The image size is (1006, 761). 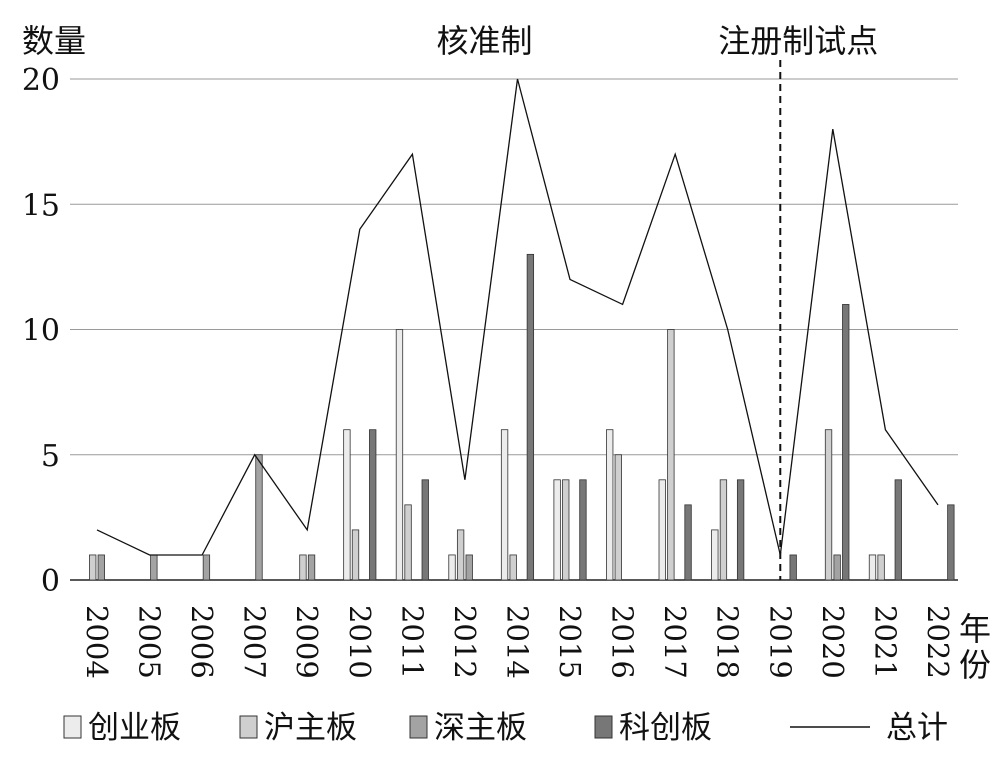 I want to click on y-tick-label: 0, so click(x=50, y=581).